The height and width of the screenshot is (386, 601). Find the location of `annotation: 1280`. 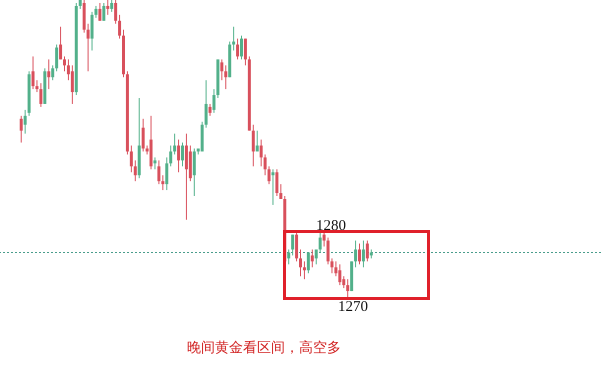

annotation: 1280 is located at coordinates (331, 226).